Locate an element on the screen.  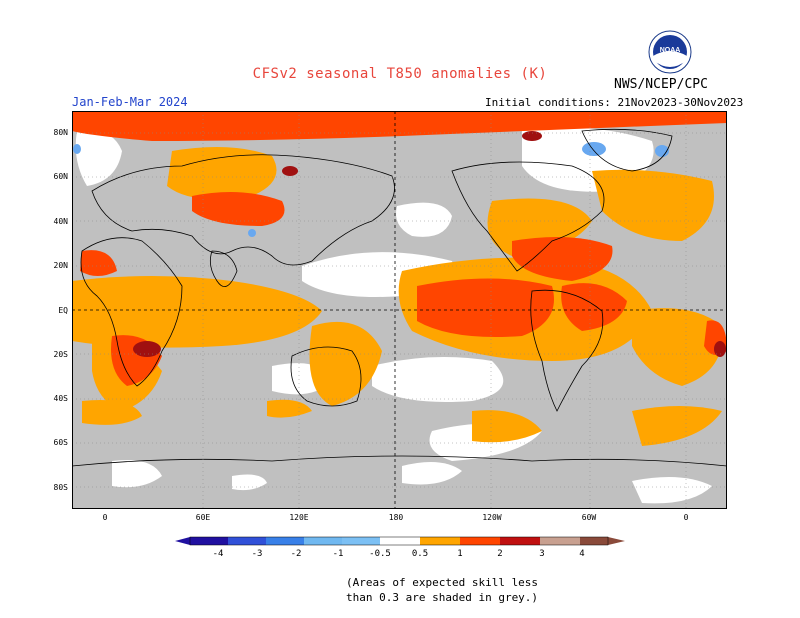
colorbar-arrow-left is located at coordinates (182, 541).